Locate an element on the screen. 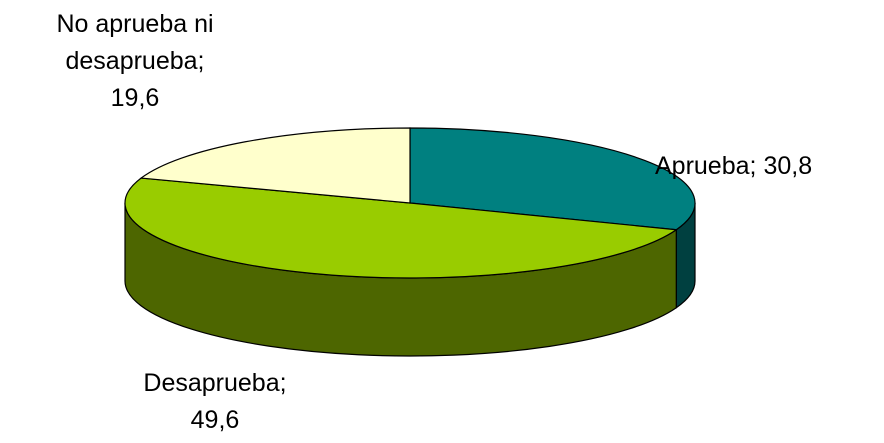  data-label: No aprueba ni desaprueba; 19,6 is located at coordinates (135, 61).